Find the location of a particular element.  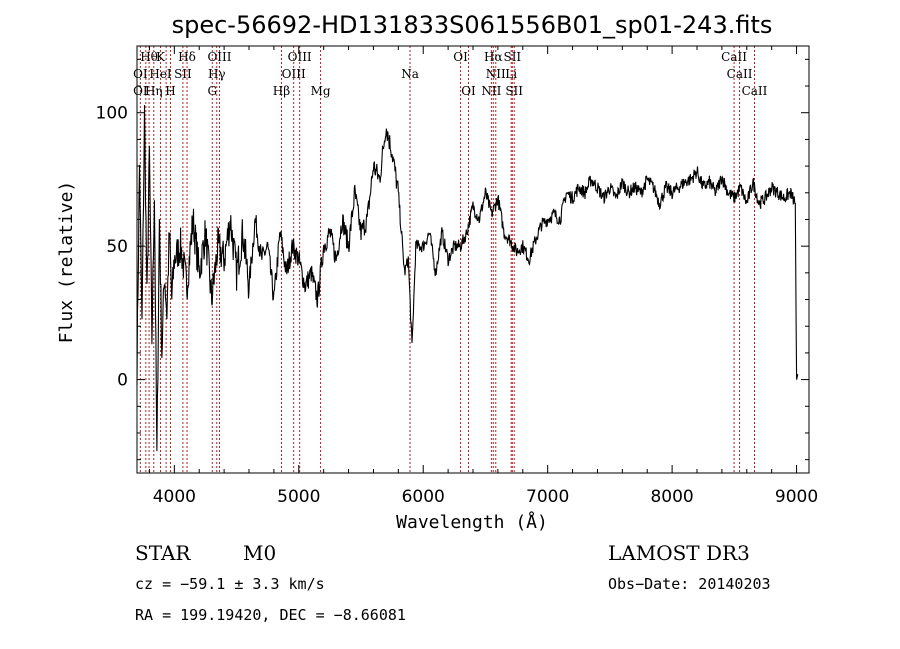

y-axis-label: Flux (relative) is located at coordinates (66, 262).